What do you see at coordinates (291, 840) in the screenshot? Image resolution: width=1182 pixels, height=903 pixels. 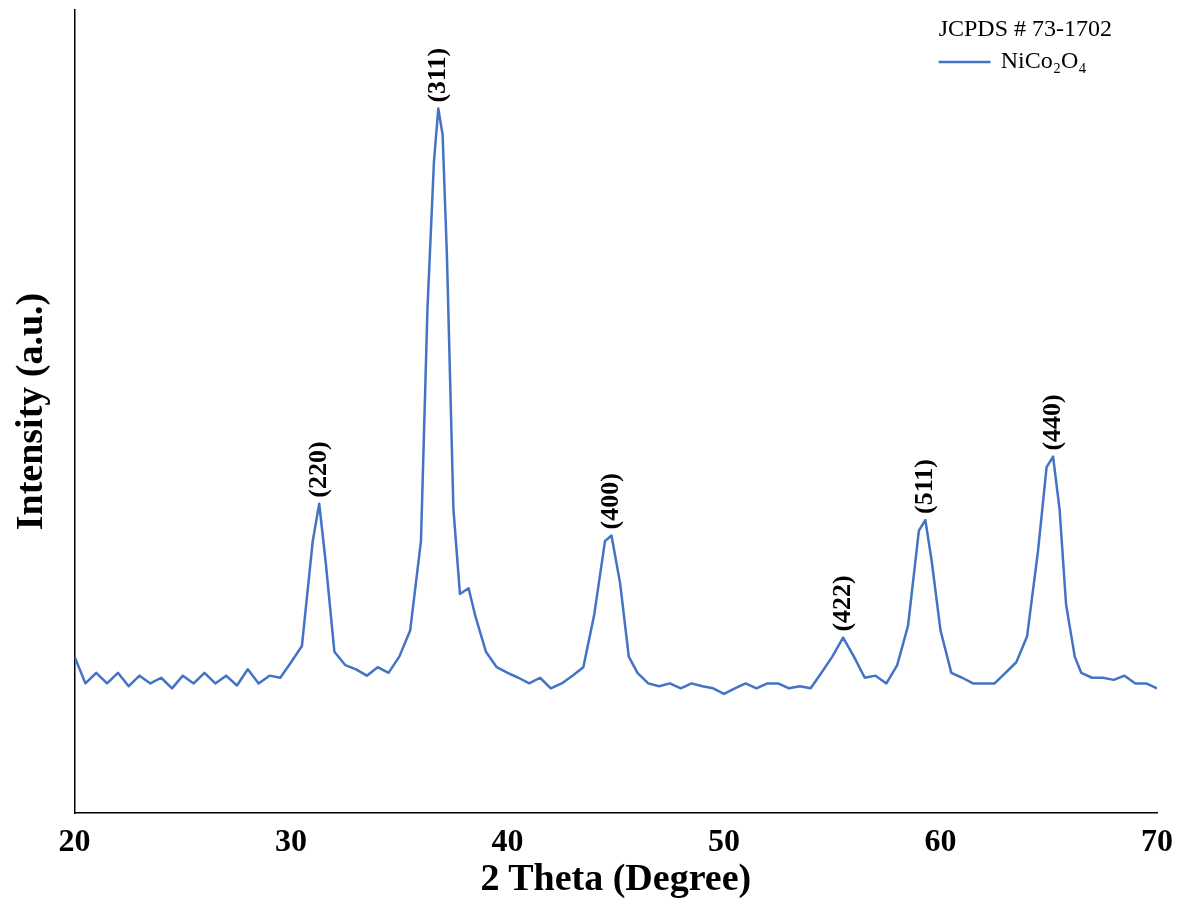 I see `x-tick-label: 30` at bounding box center [291, 840].